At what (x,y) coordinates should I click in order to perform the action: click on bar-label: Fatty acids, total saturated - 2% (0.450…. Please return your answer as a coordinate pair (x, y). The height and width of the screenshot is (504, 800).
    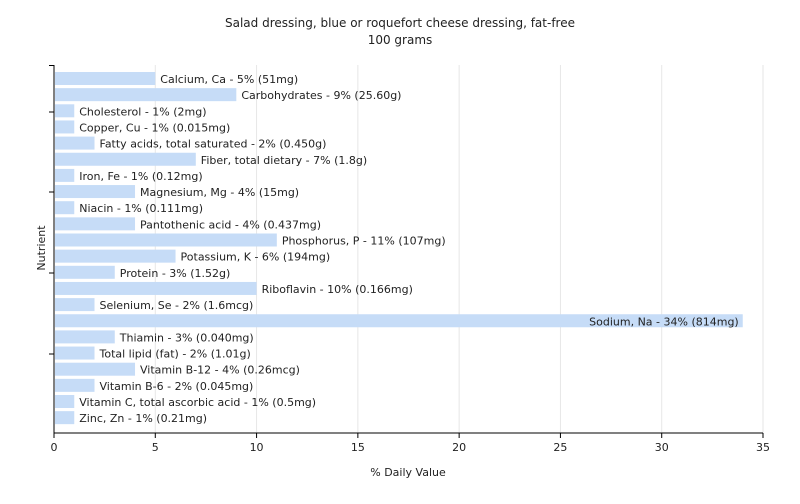
    Looking at the image, I should click on (213, 144).